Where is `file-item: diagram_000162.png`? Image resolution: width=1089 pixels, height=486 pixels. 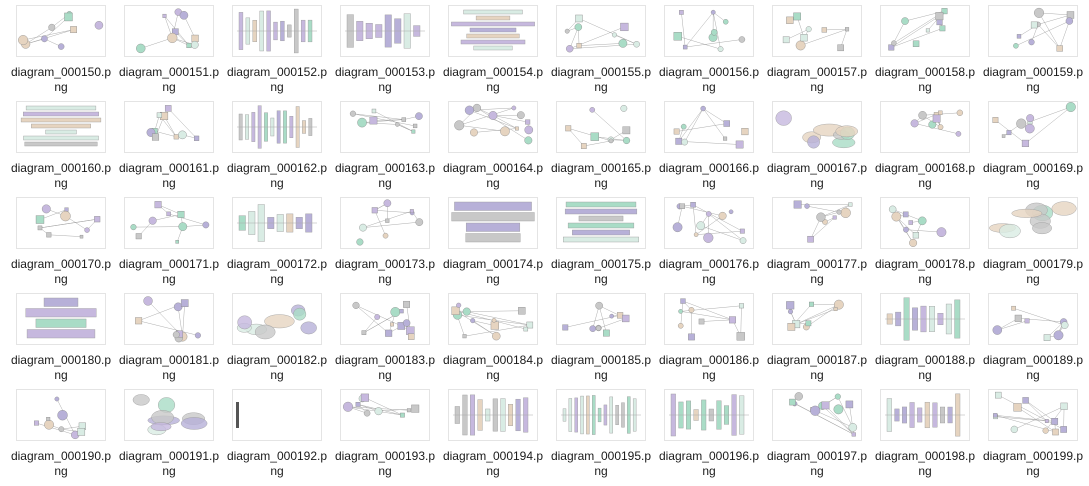
file-item: diagram_000162.png is located at coordinates (277, 148).